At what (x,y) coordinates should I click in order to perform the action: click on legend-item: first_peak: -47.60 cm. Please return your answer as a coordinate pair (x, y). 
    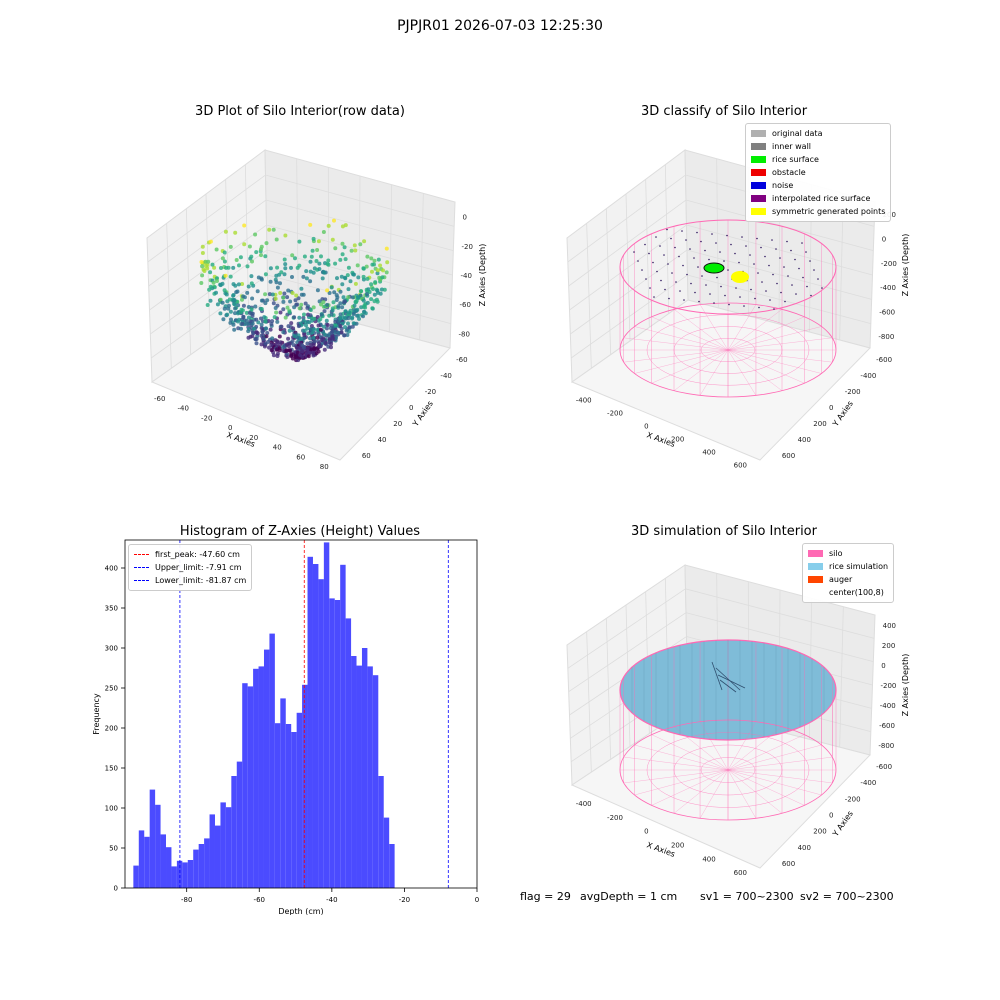
    Looking at the image, I should click on (190, 554).